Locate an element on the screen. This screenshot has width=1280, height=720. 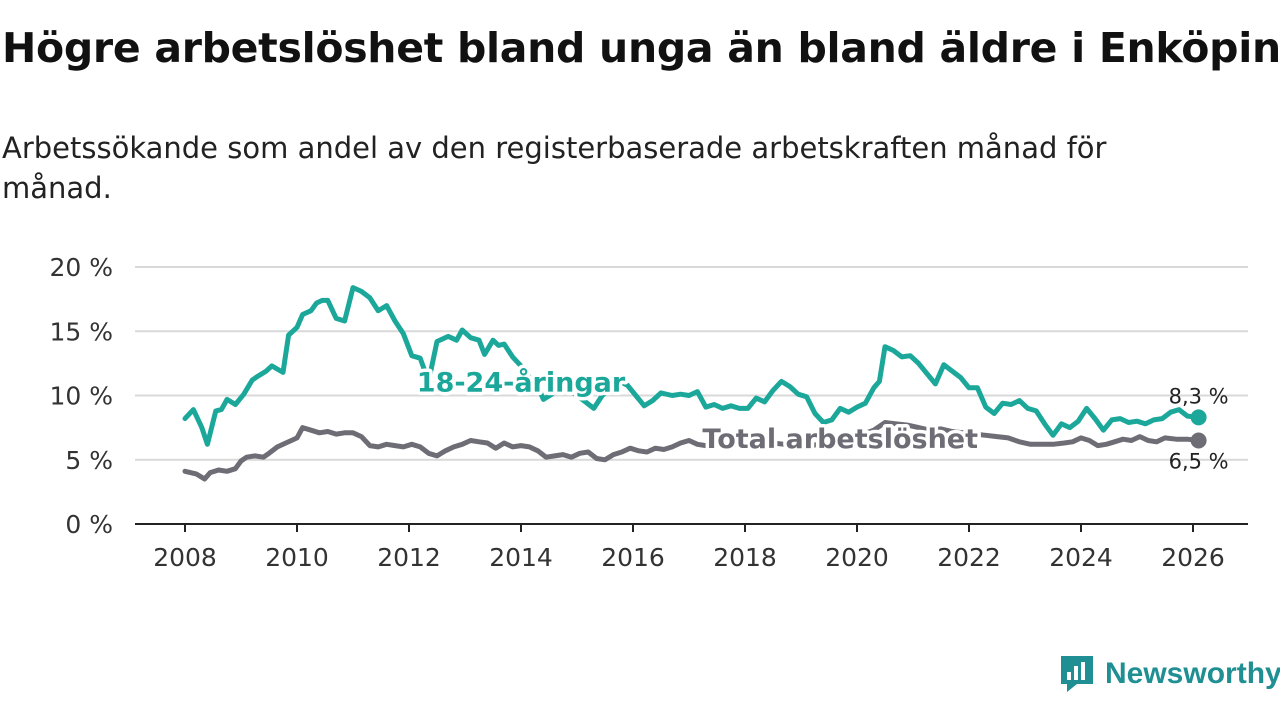
x-tick-label: 2016 is located at coordinates (633, 557).